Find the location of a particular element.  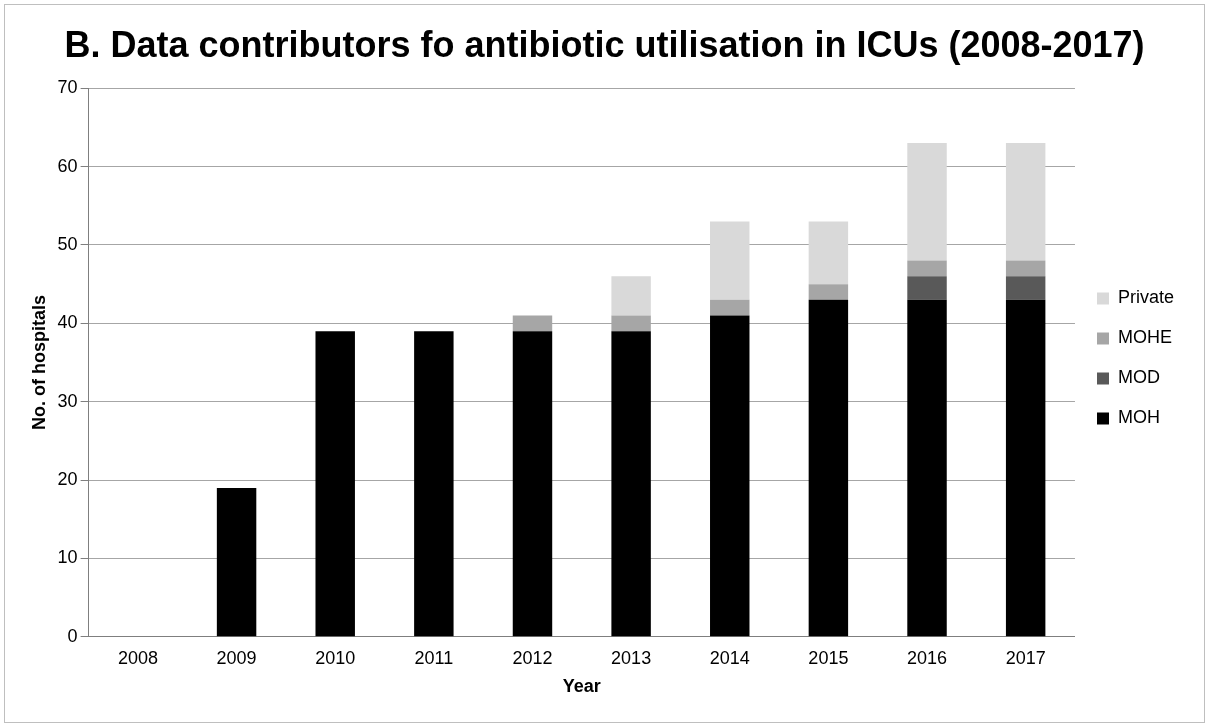

chart-title: B. Data contributors fo antibiotic utilisation in ICUs (2008-2017) is located at coordinates (604, 44).